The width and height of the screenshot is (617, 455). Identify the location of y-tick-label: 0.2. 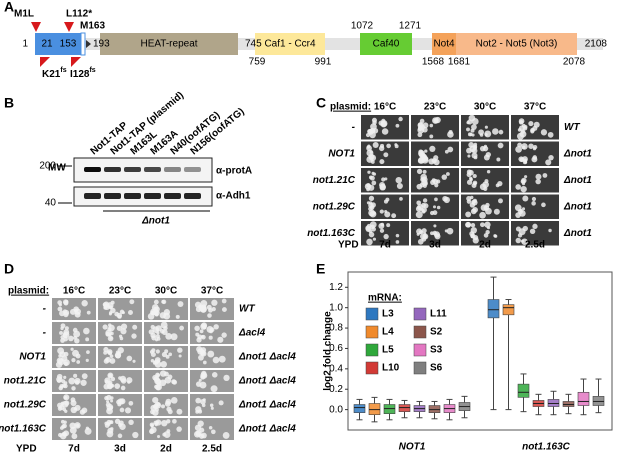
(336, 389).